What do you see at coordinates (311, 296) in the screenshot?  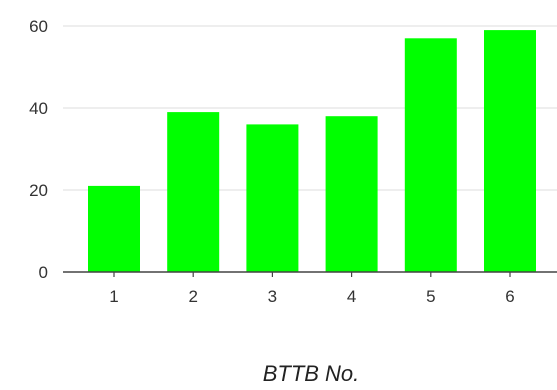 I see `x-tick-labels: 1 2 3 4 5 6` at bounding box center [311, 296].